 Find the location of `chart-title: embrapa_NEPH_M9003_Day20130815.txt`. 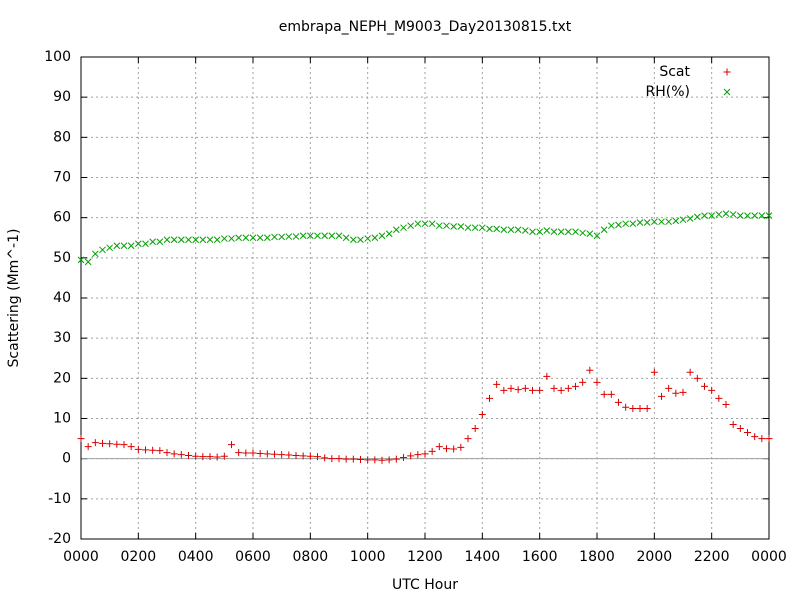

chart-title: embrapa_NEPH_M9003_Day20130815.txt is located at coordinates (425, 27).